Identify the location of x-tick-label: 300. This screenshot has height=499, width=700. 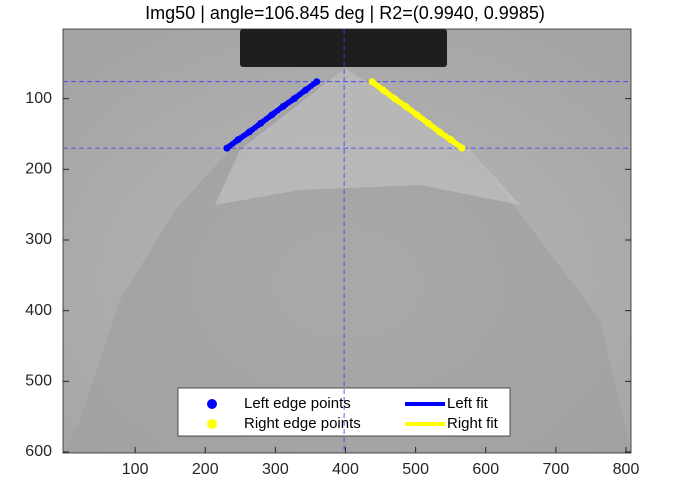
(275, 469).